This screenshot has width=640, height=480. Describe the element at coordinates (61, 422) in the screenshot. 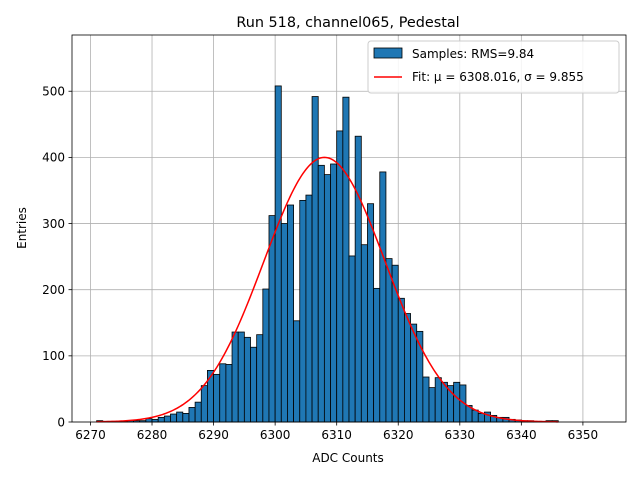

I see `y-tick-label: 0` at that location.